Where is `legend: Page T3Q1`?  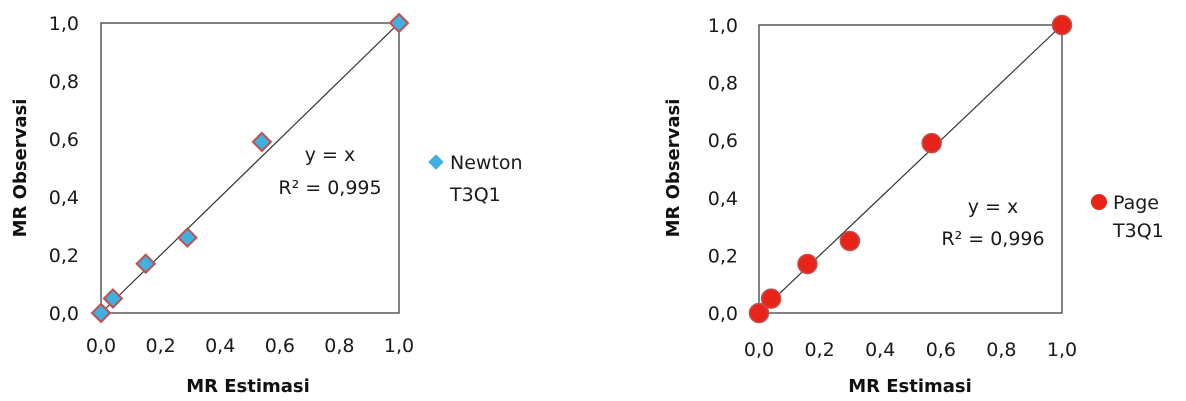
legend: Page T3Q1 is located at coordinates (1127, 217).